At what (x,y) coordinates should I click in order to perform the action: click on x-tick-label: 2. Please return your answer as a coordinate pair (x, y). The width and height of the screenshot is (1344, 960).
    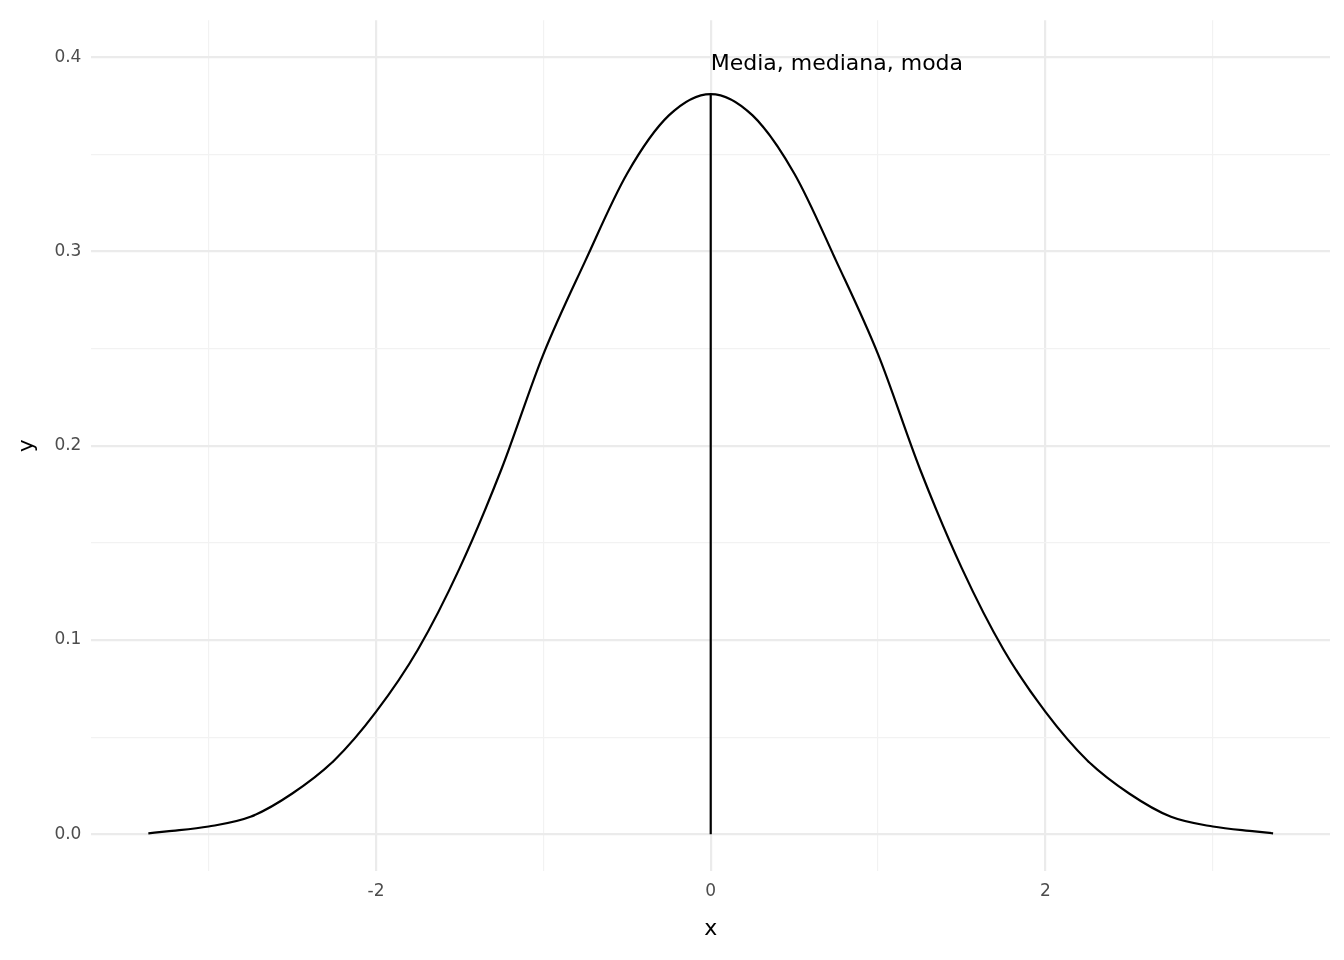
    Looking at the image, I should click on (1045, 889).